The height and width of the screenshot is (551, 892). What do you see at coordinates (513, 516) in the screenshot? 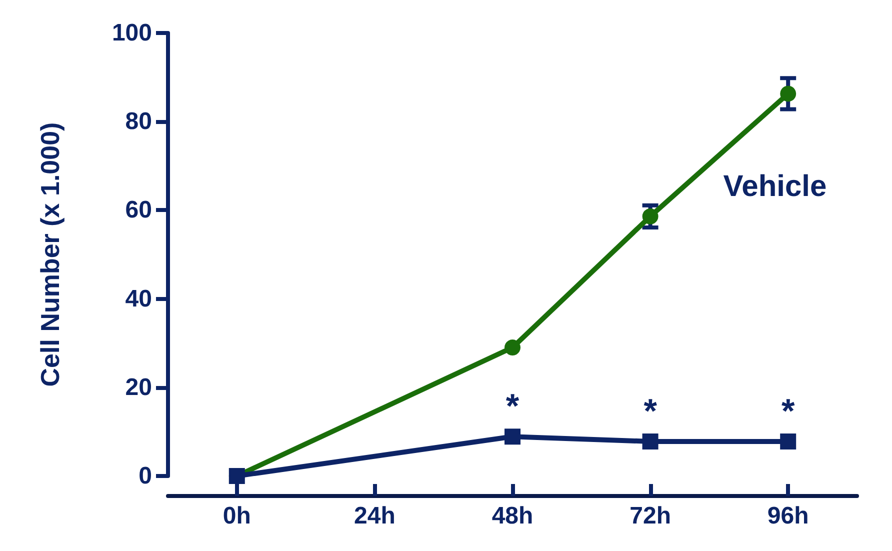
I see `x-tick-label: 48h` at bounding box center [513, 516].